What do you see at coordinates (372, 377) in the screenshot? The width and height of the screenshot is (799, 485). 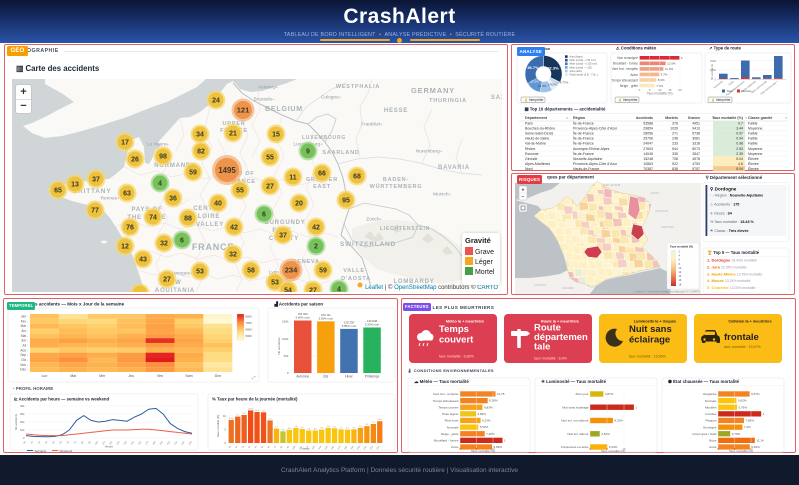 I see `svg-text: Printemps` at bounding box center [372, 377].